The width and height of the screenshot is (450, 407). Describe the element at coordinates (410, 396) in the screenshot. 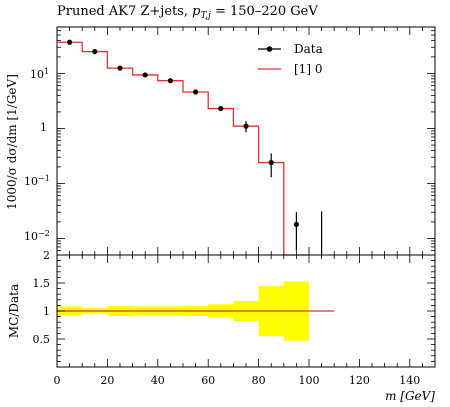

I see `x-axis-label: m [GeV]` at that location.